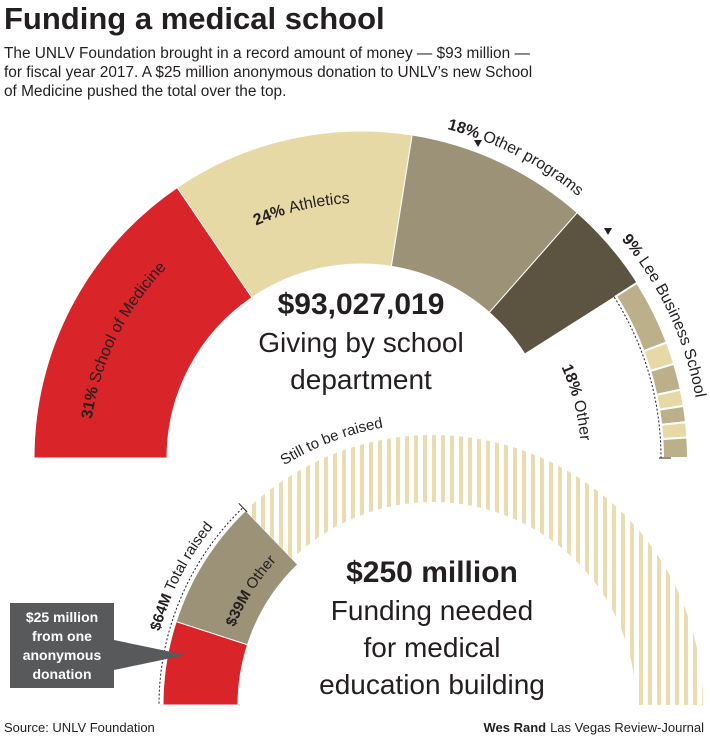  What do you see at coordinates (637, 377) in the screenshot?
I see `bracket-other` at bounding box center [637, 377].